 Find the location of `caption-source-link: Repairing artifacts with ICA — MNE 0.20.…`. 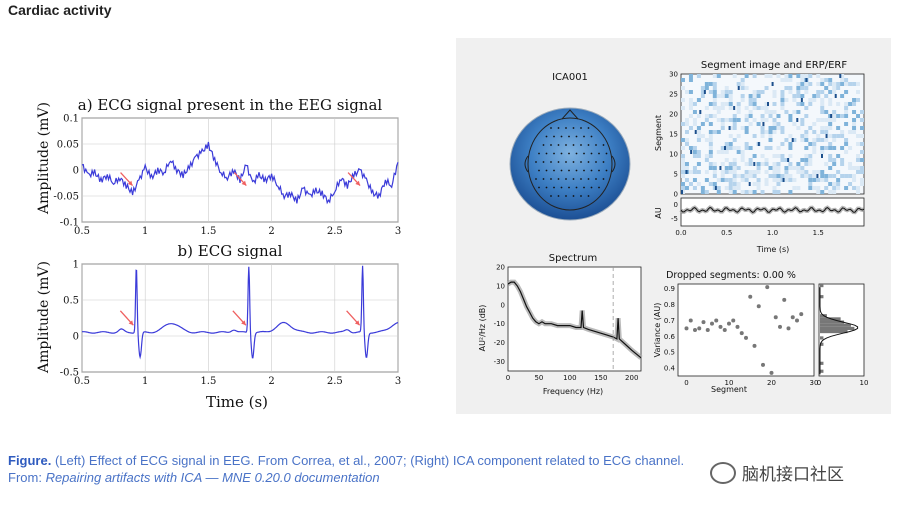

caption-source-link: Repairing artifacts with ICA — MNE 0.20.… is located at coordinates (212, 477).